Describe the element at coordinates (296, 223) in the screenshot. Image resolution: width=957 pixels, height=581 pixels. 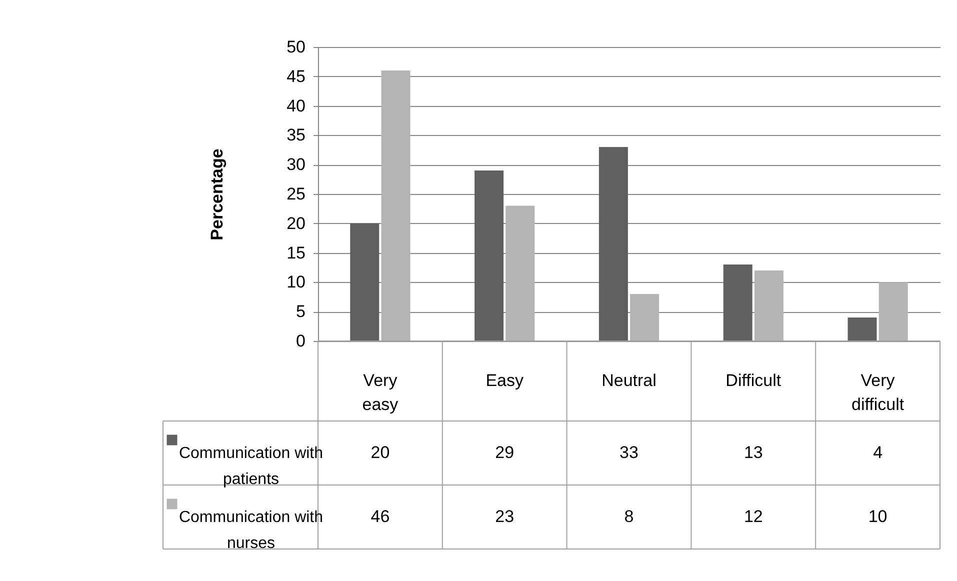
I see `y-tick-label: 20` at that location.